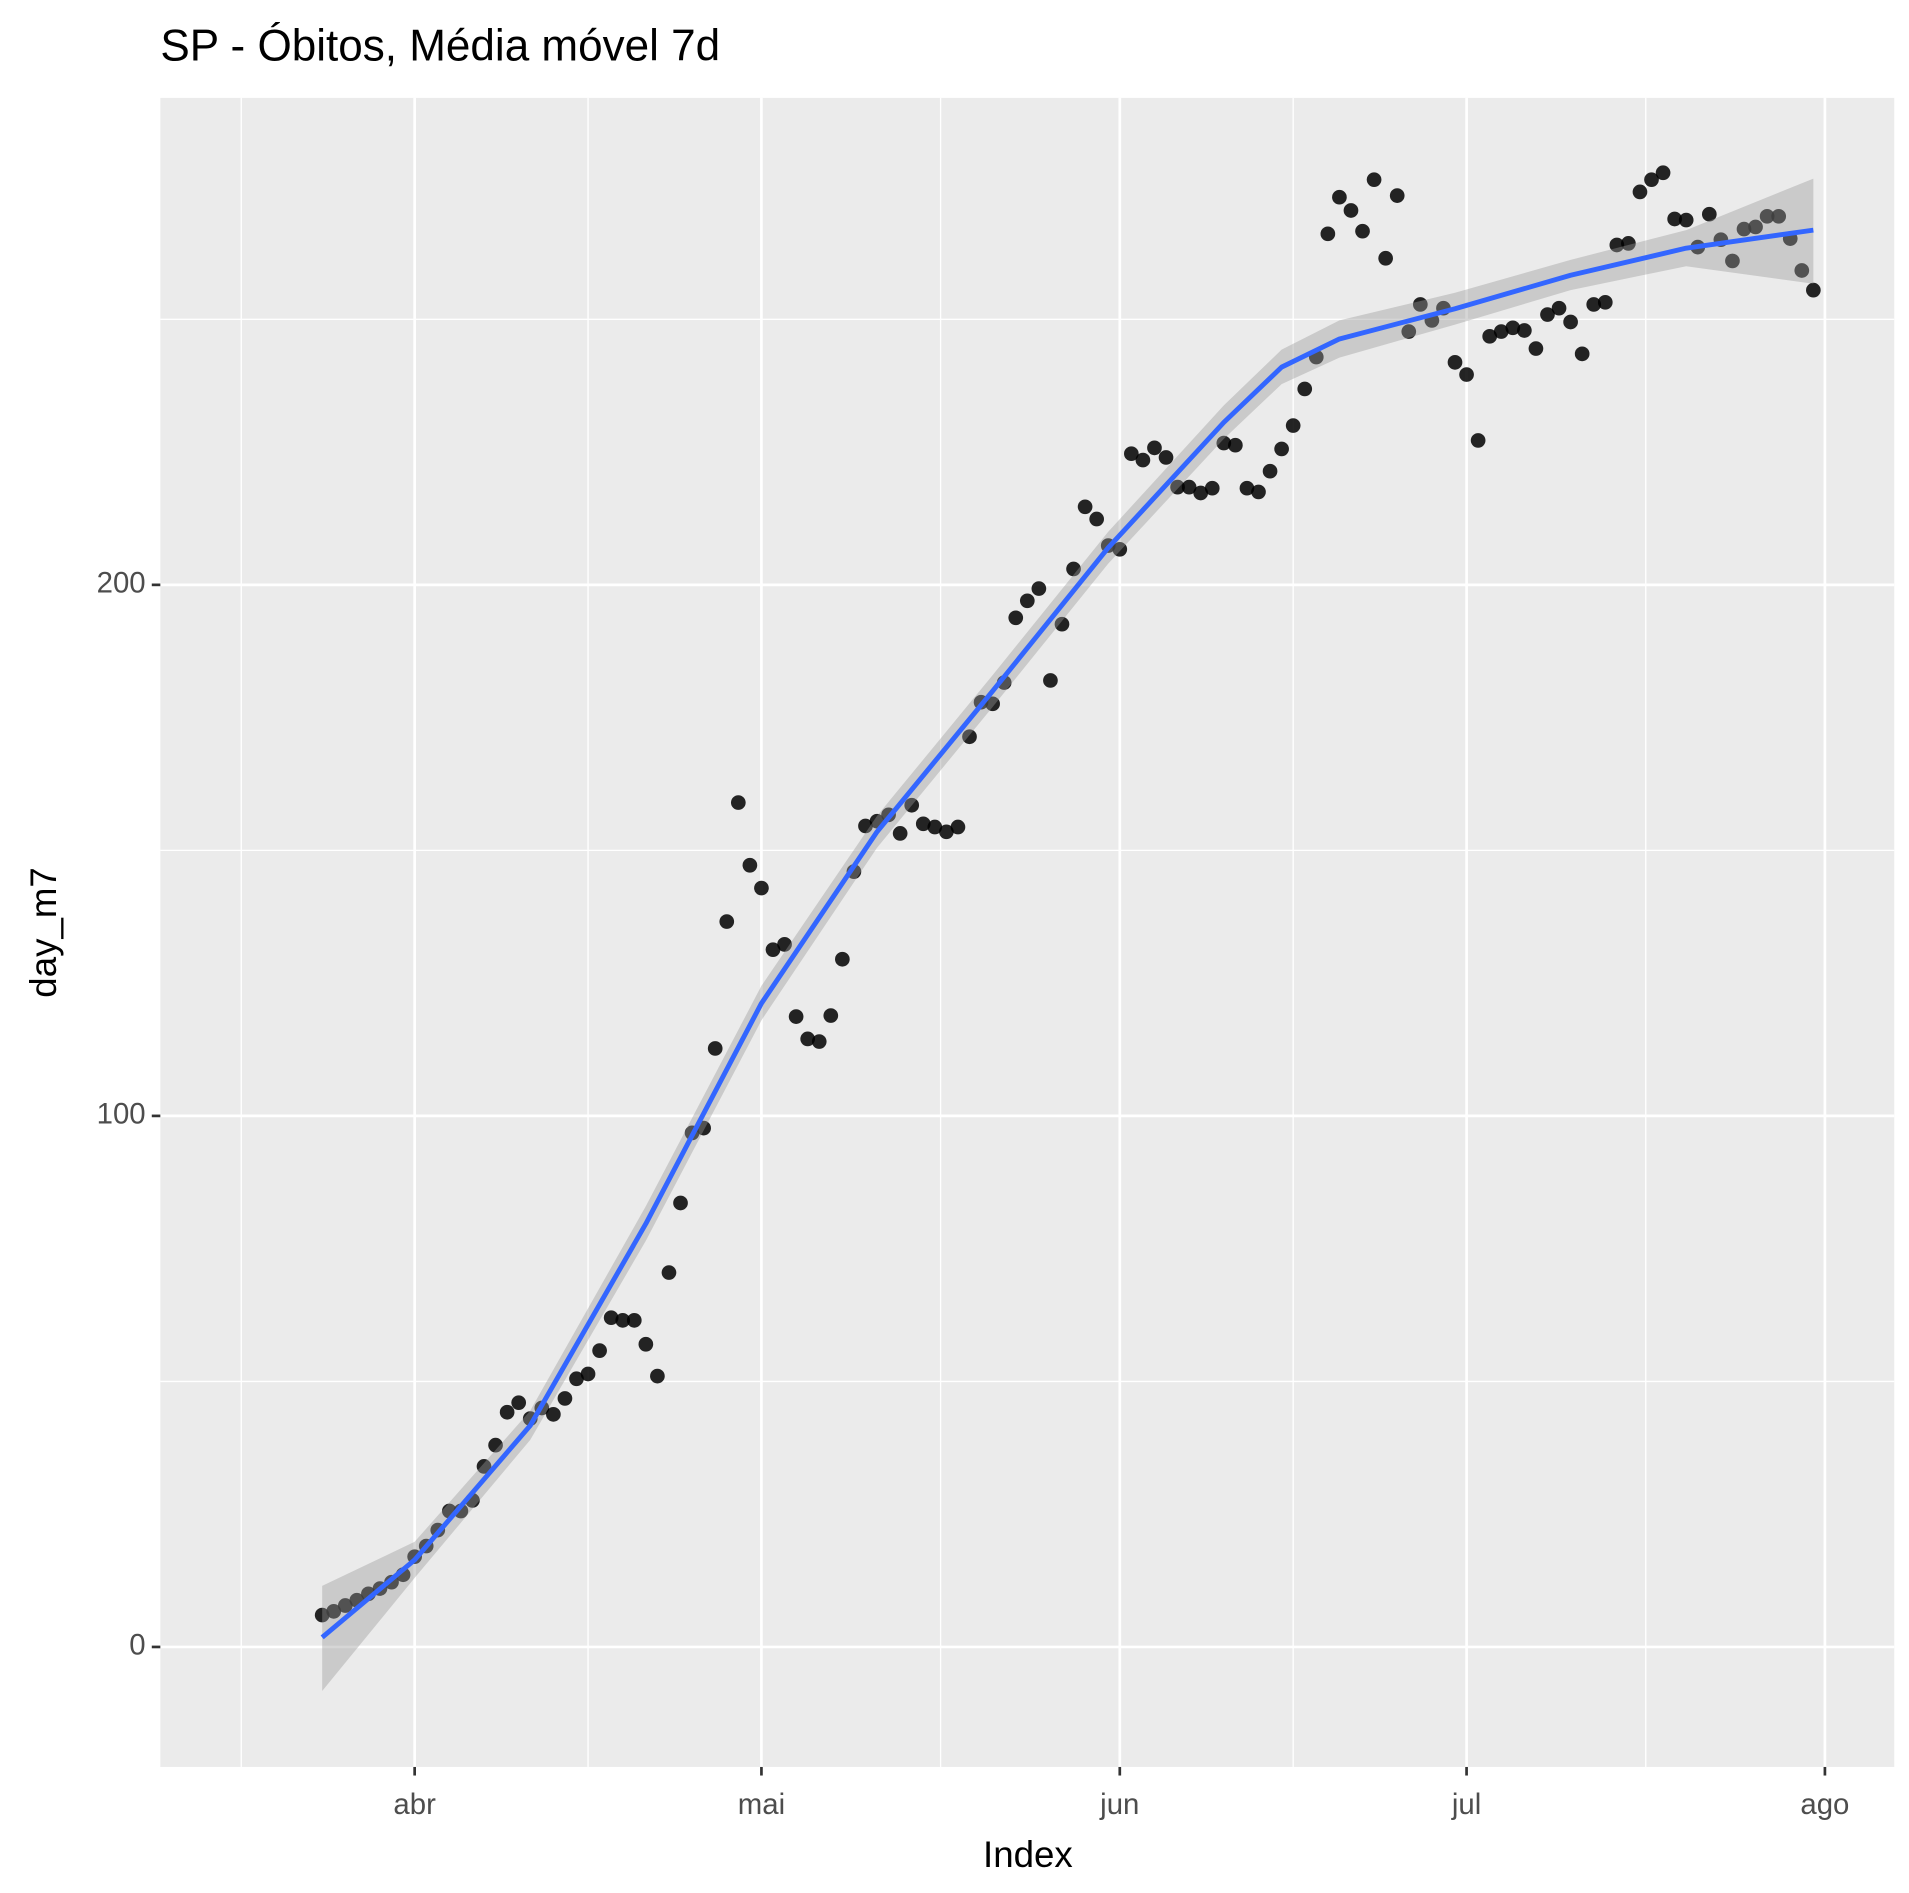 The width and height of the screenshot is (1909, 1893). Describe the element at coordinates (1119, 1804) in the screenshot. I see `x-tick-label: jun` at that location.